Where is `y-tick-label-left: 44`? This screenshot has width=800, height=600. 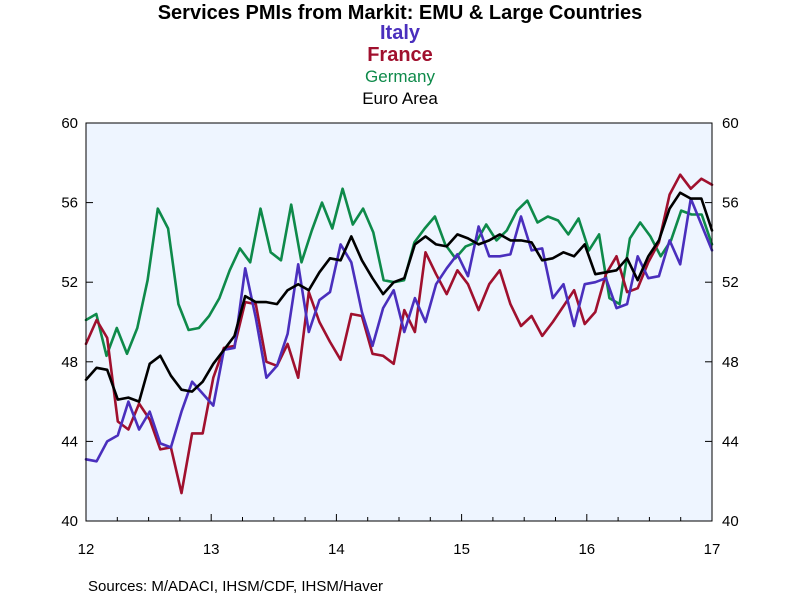
y-tick-label-left: 44 is located at coordinates (69, 441).